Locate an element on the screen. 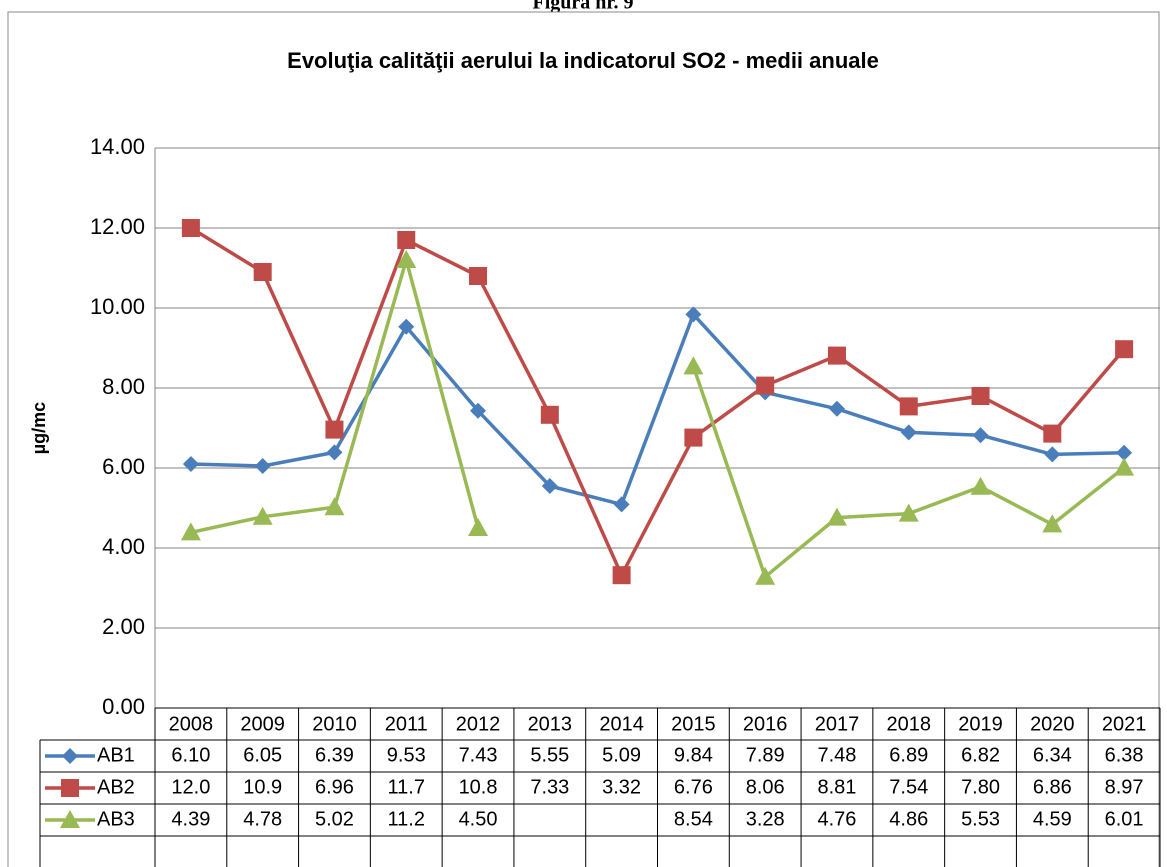  y-tick-label: 12.00 is located at coordinates (117, 226).